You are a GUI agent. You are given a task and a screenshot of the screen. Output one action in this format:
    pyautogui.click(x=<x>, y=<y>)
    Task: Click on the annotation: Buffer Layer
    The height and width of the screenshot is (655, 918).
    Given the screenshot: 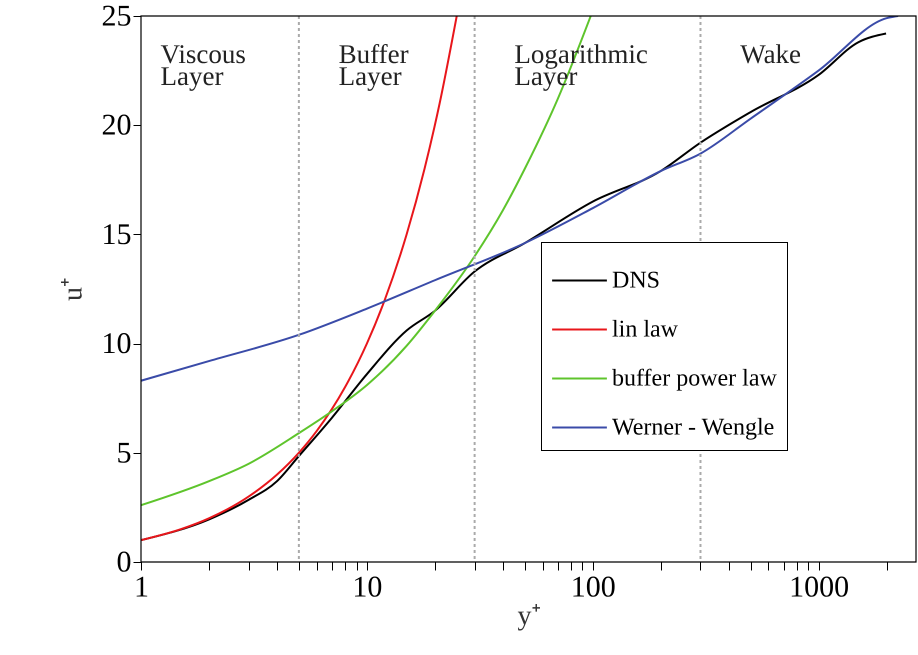 What is the action you would take?
    pyautogui.click(x=373, y=65)
    